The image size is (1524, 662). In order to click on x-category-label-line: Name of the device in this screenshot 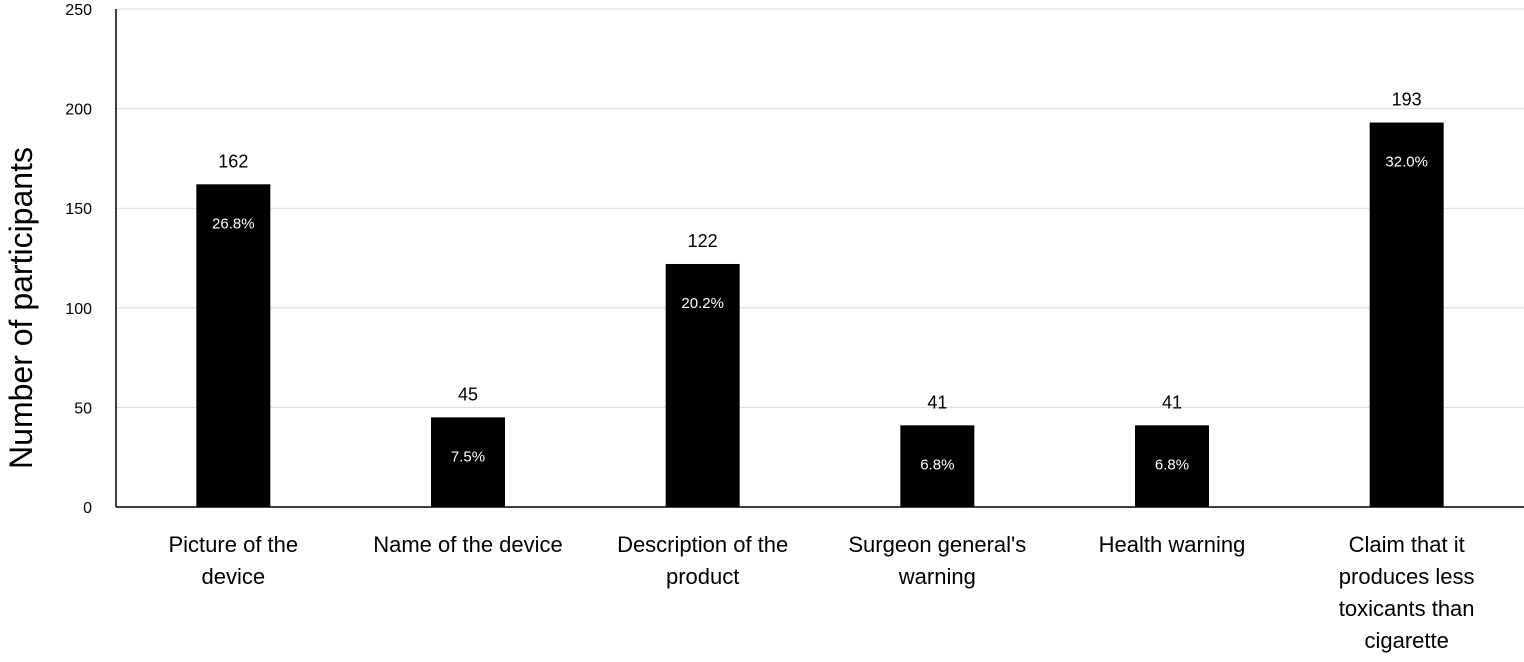, I will do `click(468, 544)`.